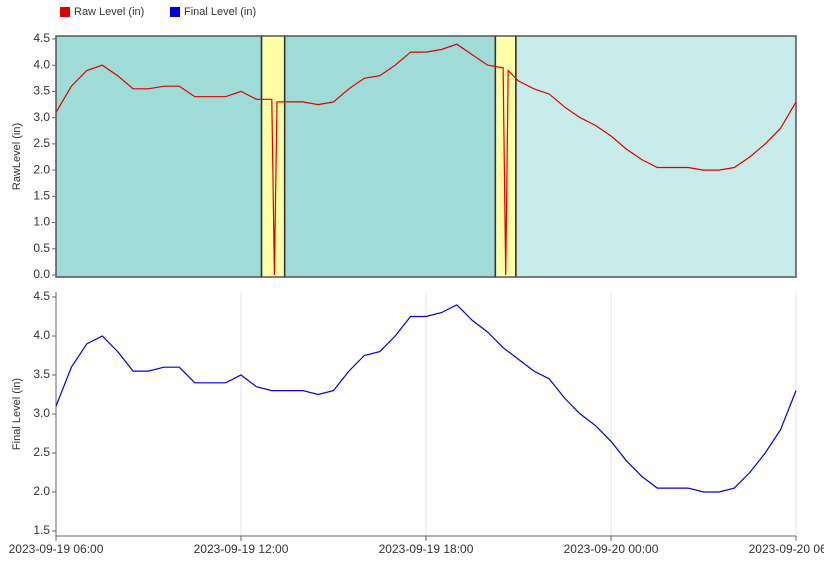 The width and height of the screenshot is (824, 576). Describe the element at coordinates (611, 549) in the screenshot. I see `x-tick-label: 2023-09-20 00:00` at that location.